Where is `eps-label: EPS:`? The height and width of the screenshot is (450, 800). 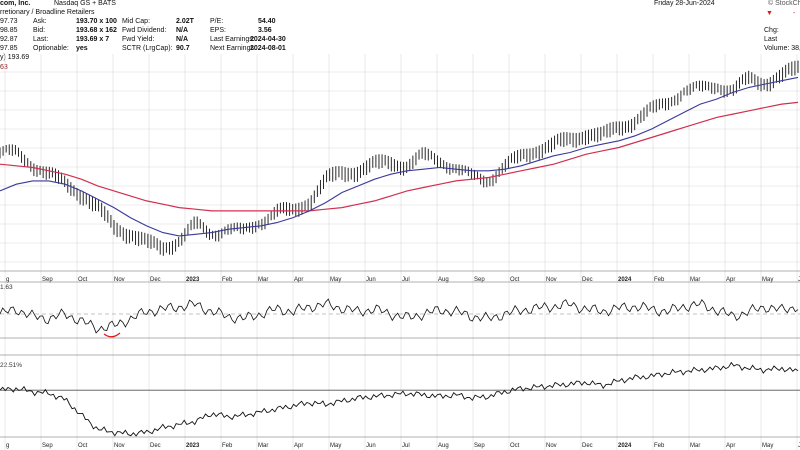
eps-label: EPS: is located at coordinates (218, 30).